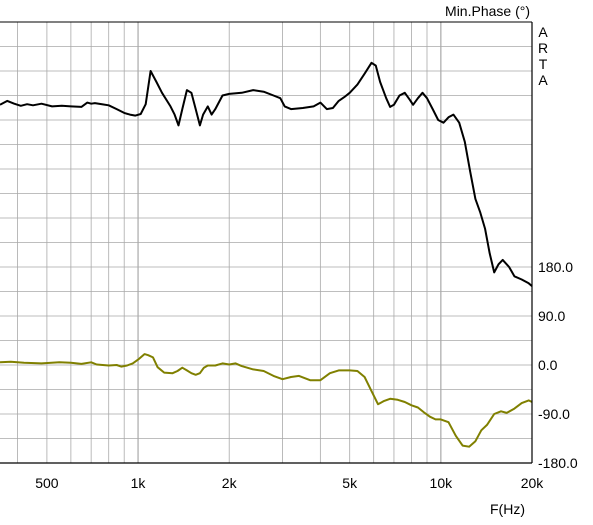 Image resolution: width=593 pixels, height=525 pixels. Describe the element at coordinates (555, 267) in the screenshot. I see `y-tick-label: 180.0` at that location.